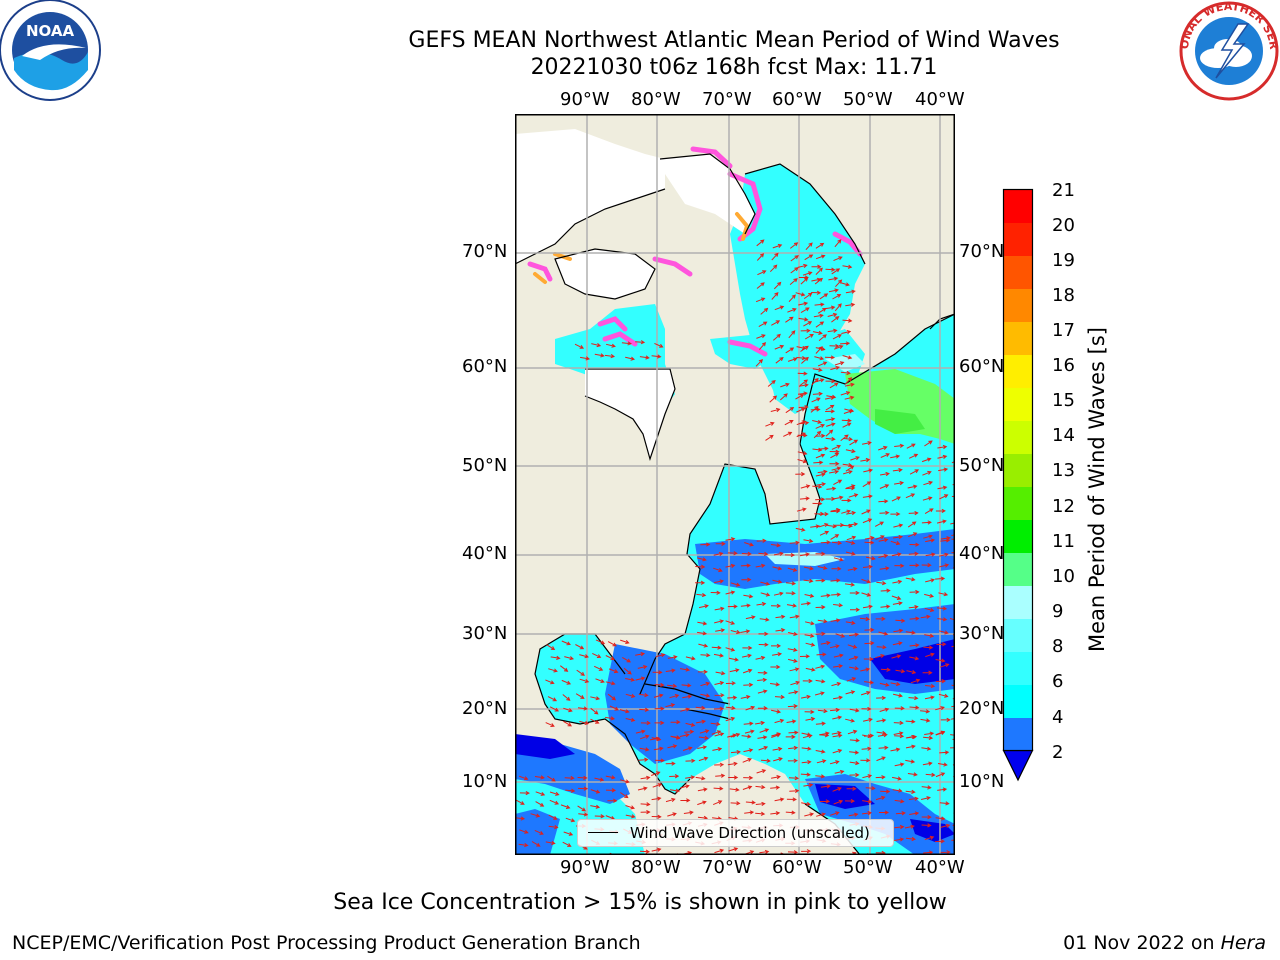 This screenshot has width=1280, height=960. I want to click on lat-label-right-30n: 30°N, so click(982, 633).